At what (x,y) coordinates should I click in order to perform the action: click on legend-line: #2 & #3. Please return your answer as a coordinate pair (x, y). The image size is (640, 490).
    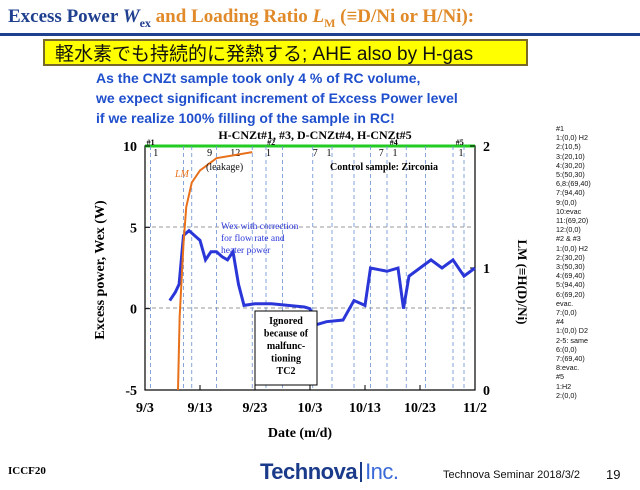
    Looking at the image, I should click on (568, 239).